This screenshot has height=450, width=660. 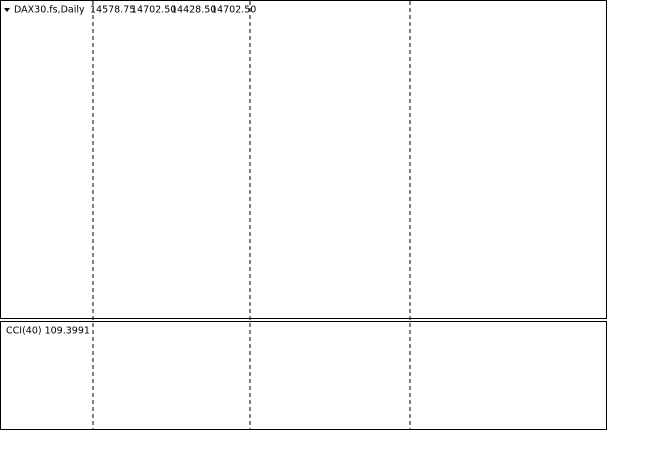 I want to click on header-value: 14428.50, so click(x=193, y=10).